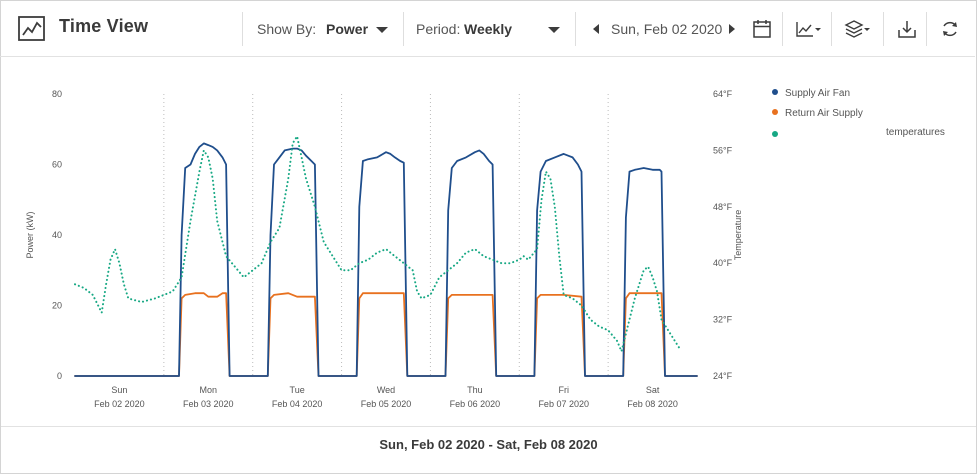 The image size is (977, 474). What do you see at coordinates (858, 132) in the screenshot?
I see `legend-item-temperatures: temperatures` at bounding box center [858, 132].